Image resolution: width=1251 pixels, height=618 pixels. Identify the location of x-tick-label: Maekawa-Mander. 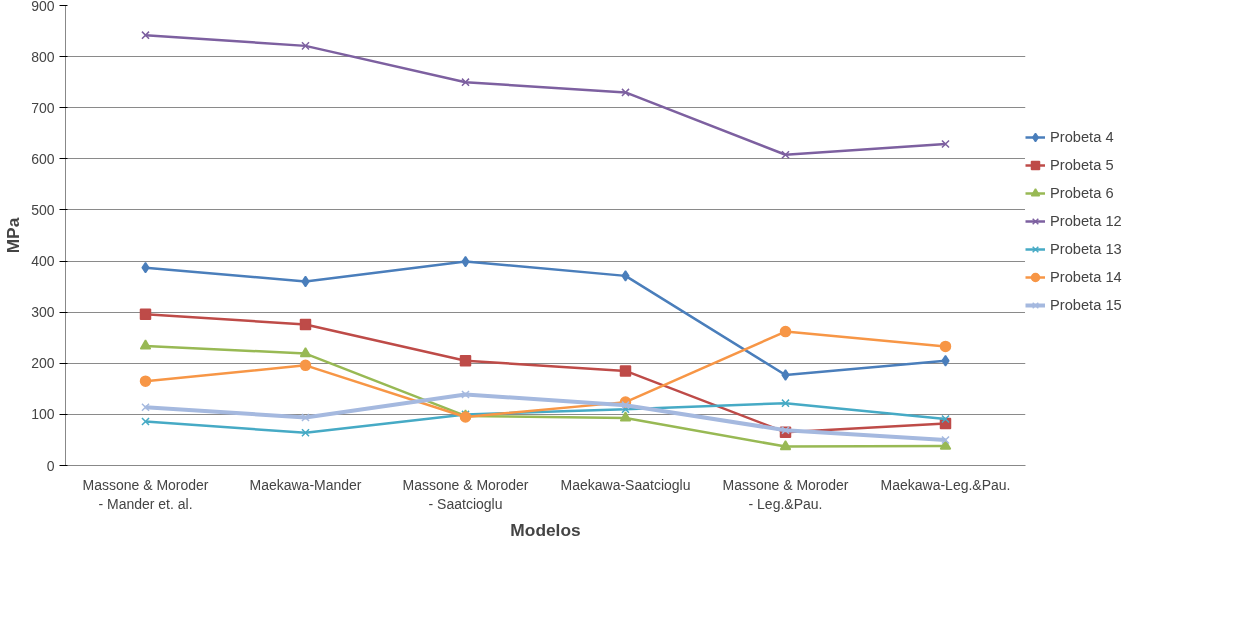
(305, 484).